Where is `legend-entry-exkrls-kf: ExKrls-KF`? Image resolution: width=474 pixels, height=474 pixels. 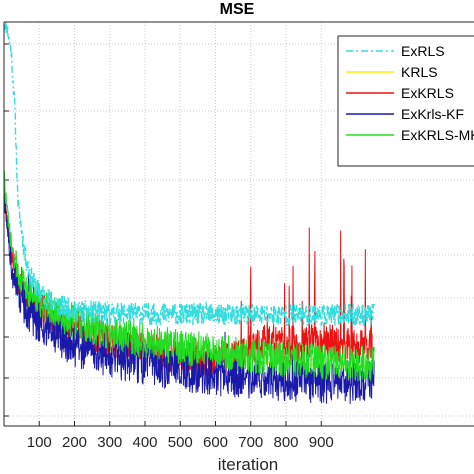 legend-entry-exkrls-kf: ExKrls-KF is located at coordinates (405, 114).